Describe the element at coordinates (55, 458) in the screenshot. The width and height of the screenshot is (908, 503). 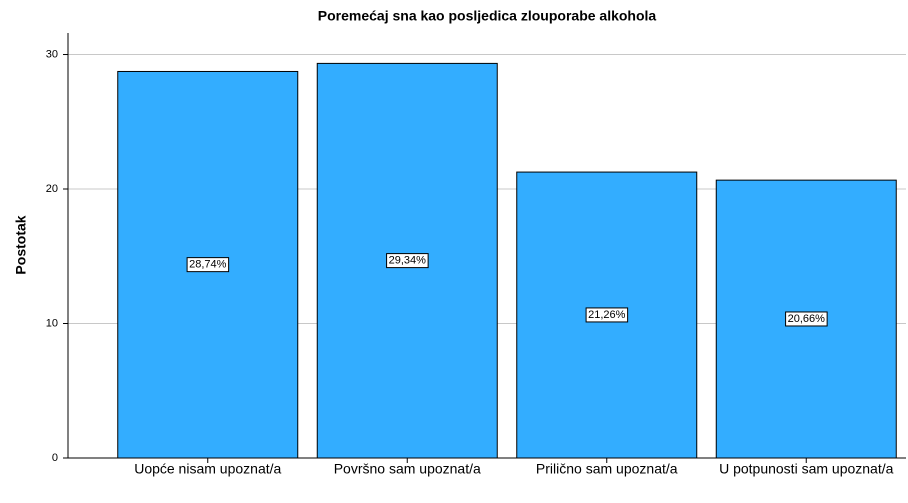
I see `y-tick-label: 0` at that location.